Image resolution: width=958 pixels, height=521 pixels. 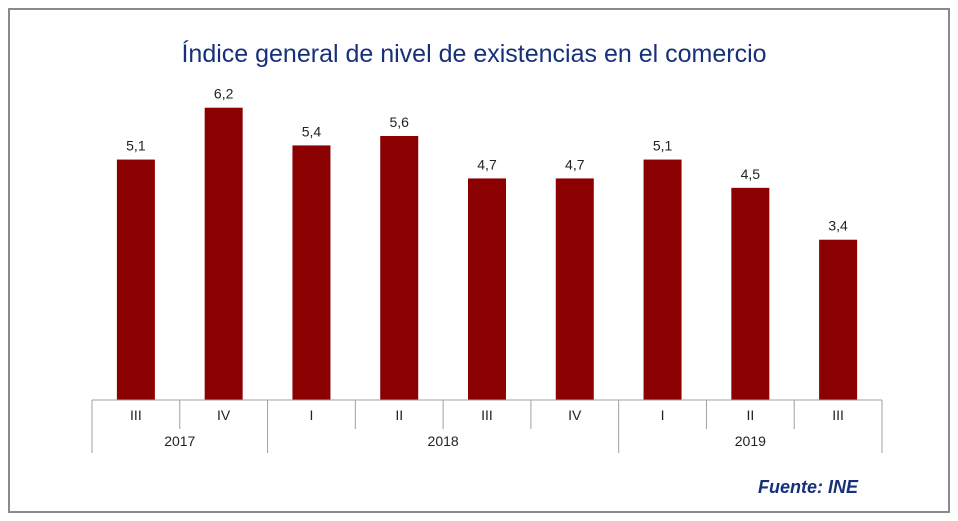 What do you see at coordinates (312, 131) in the screenshot?
I see `data-label: 5,4` at bounding box center [312, 131].